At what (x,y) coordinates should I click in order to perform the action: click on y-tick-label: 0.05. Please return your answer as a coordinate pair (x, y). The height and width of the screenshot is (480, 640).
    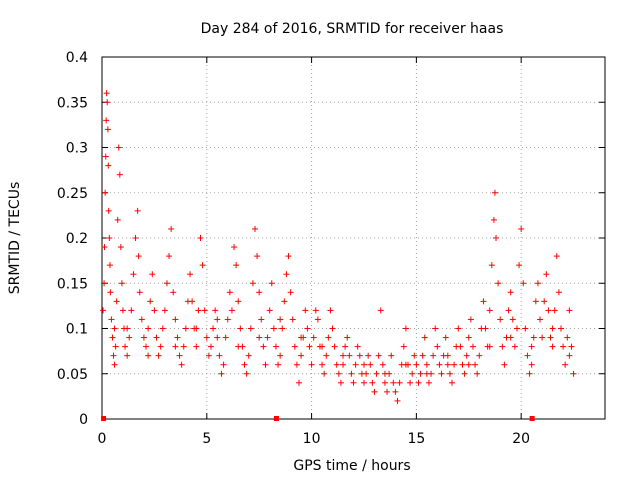
    Looking at the image, I should click on (72, 375).